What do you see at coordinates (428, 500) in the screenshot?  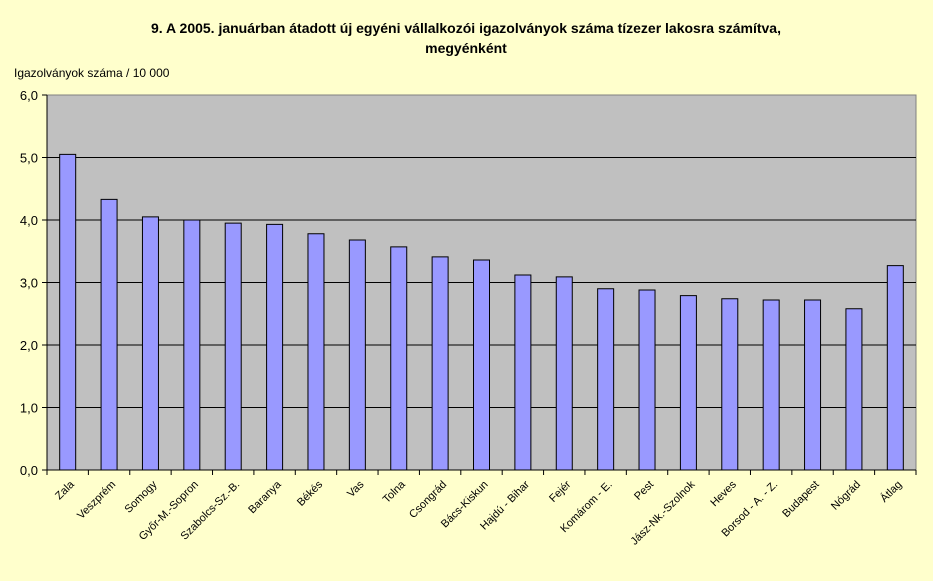 I see `x-tick-label: Csongrád` at bounding box center [428, 500].